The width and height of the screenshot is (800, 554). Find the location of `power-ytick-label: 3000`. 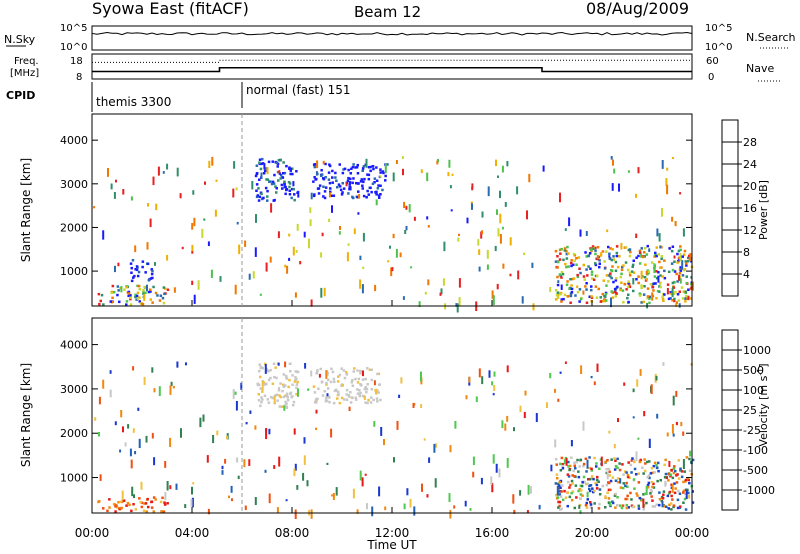

power-ytick-label: 3000 is located at coordinates (74, 184).